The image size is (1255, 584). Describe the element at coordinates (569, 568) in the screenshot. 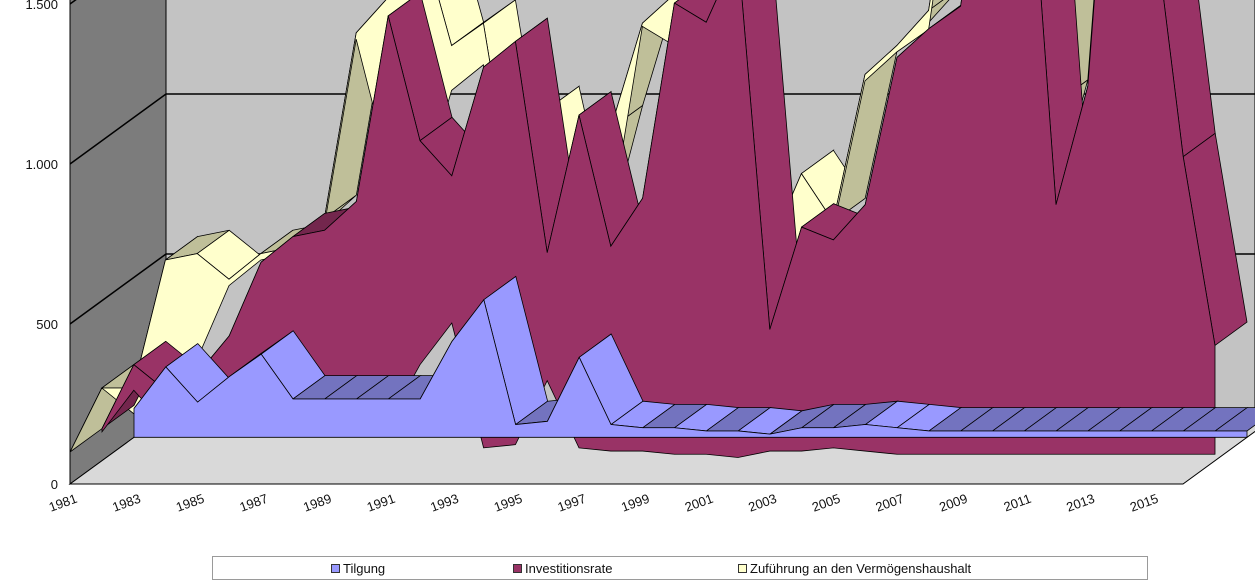

I see `legend-label-investitionsrate: Investitionsrate` at that location.